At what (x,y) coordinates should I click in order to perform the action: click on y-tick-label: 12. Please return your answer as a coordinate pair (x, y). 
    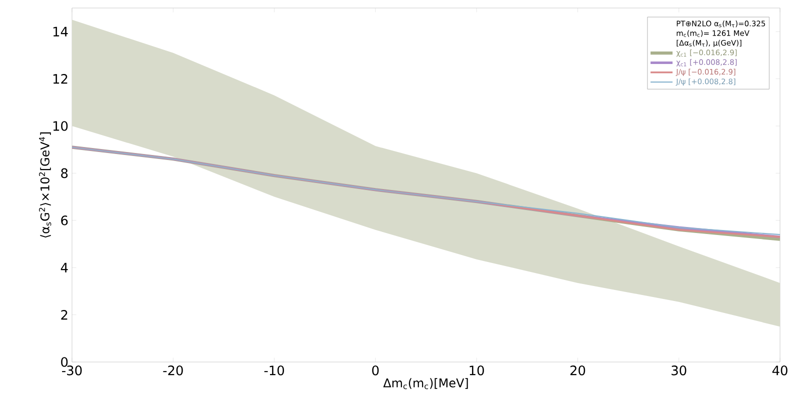
    Looking at the image, I should click on (60, 79).